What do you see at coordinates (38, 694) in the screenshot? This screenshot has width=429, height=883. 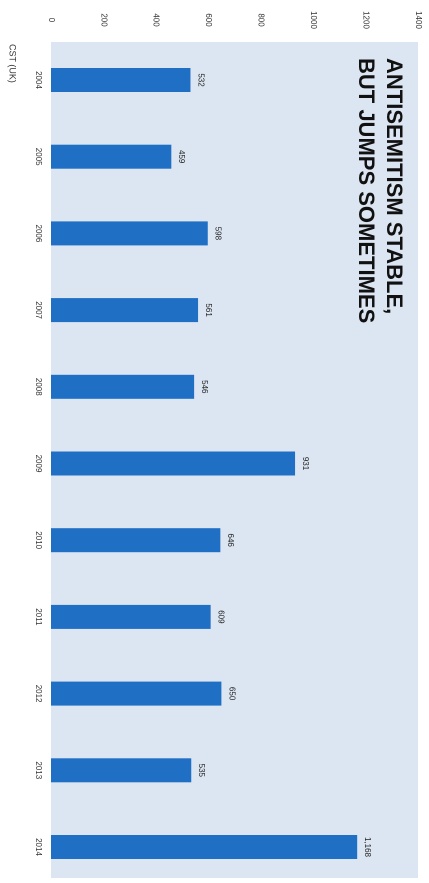 I see `x-tick-label: 2012` at bounding box center [38, 694].